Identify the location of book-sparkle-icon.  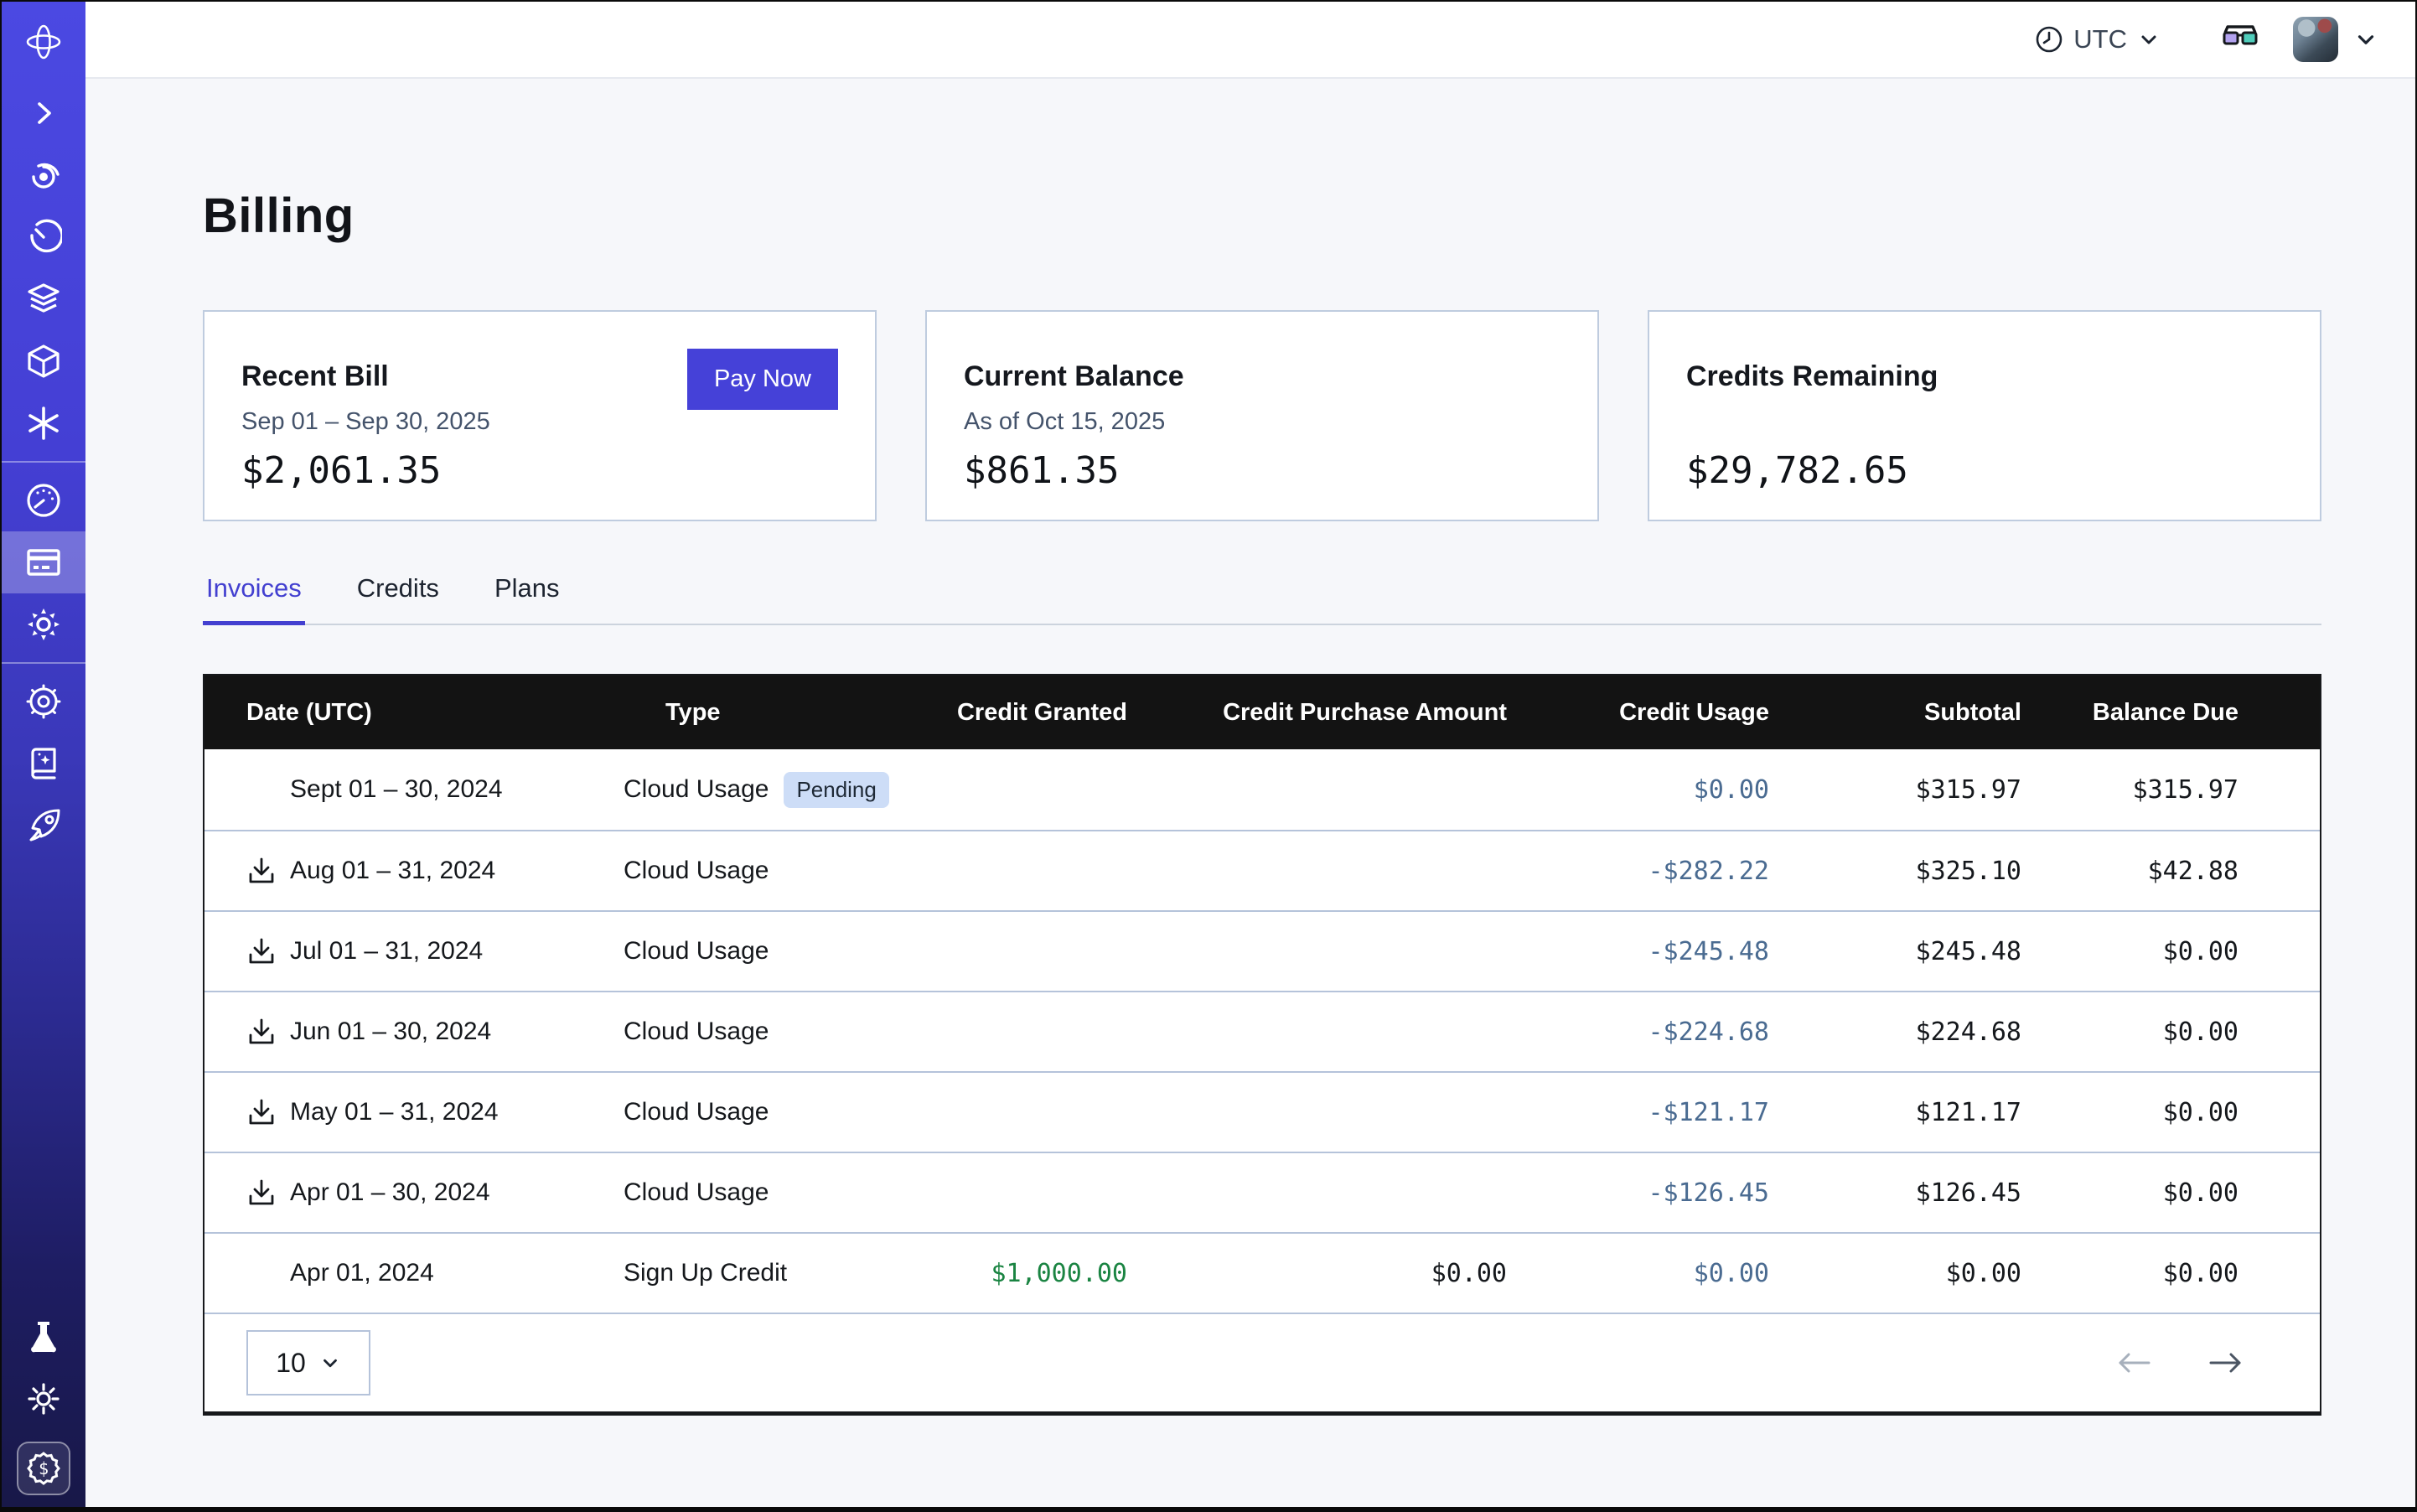
(43, 764).